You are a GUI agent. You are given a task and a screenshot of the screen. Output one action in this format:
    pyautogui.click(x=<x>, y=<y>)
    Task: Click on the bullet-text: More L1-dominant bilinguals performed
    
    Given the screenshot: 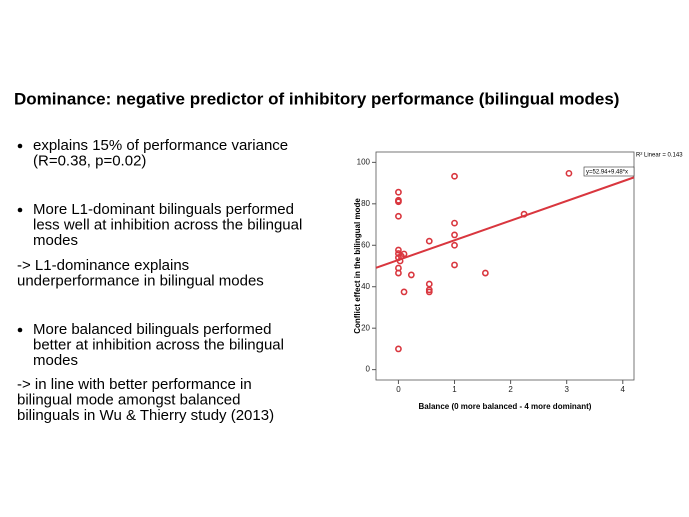 What is the action you would take?
    pyautogui.click(x=163, y=209)
    